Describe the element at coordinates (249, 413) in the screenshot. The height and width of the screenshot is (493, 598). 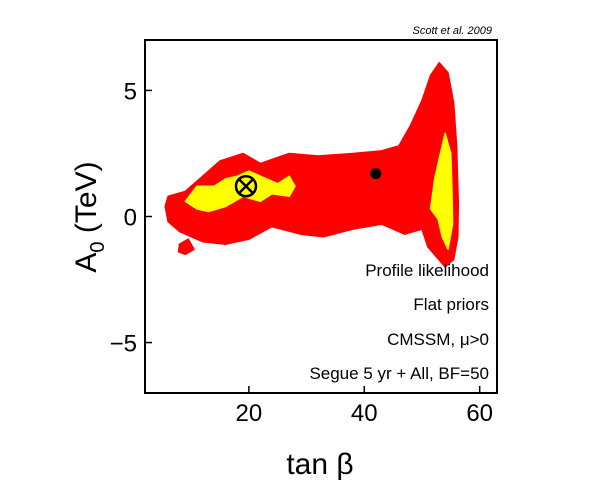
I see `x-tick-label-20: 20` at that location.